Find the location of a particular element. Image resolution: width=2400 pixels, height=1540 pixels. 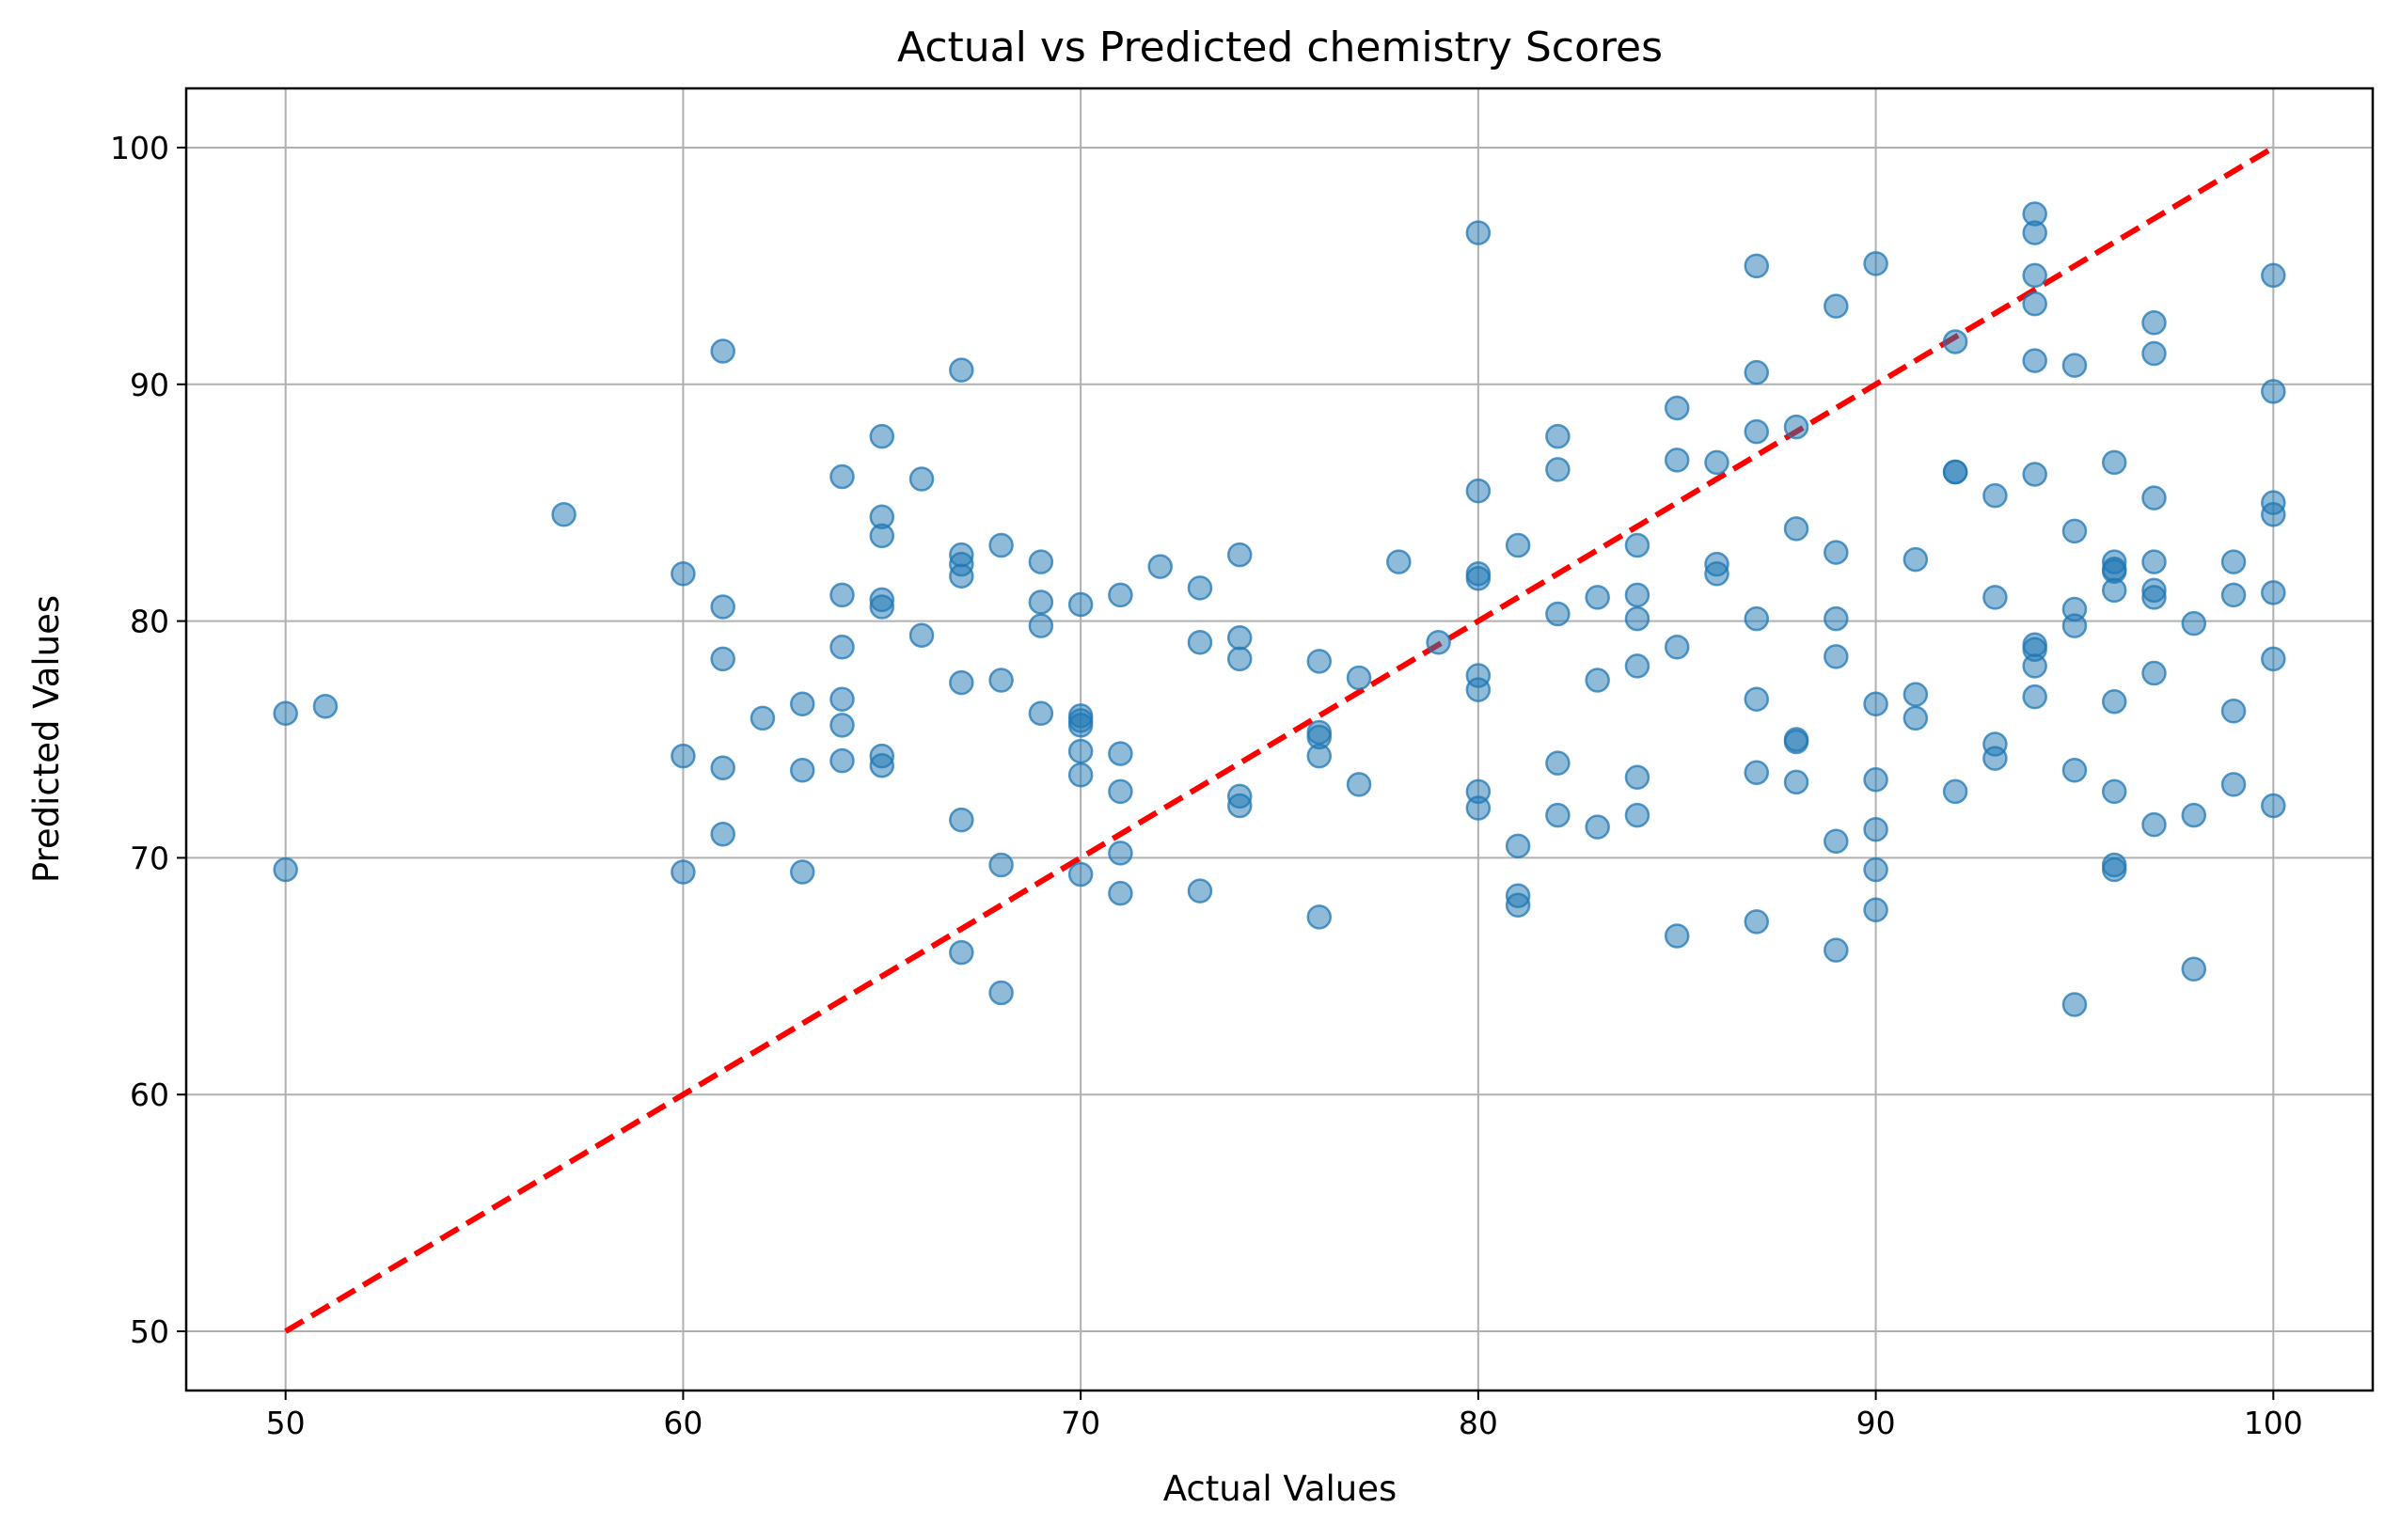

chart-title: Actual vs Predicted chemistry Scores is located at coordinates (1280, 47).